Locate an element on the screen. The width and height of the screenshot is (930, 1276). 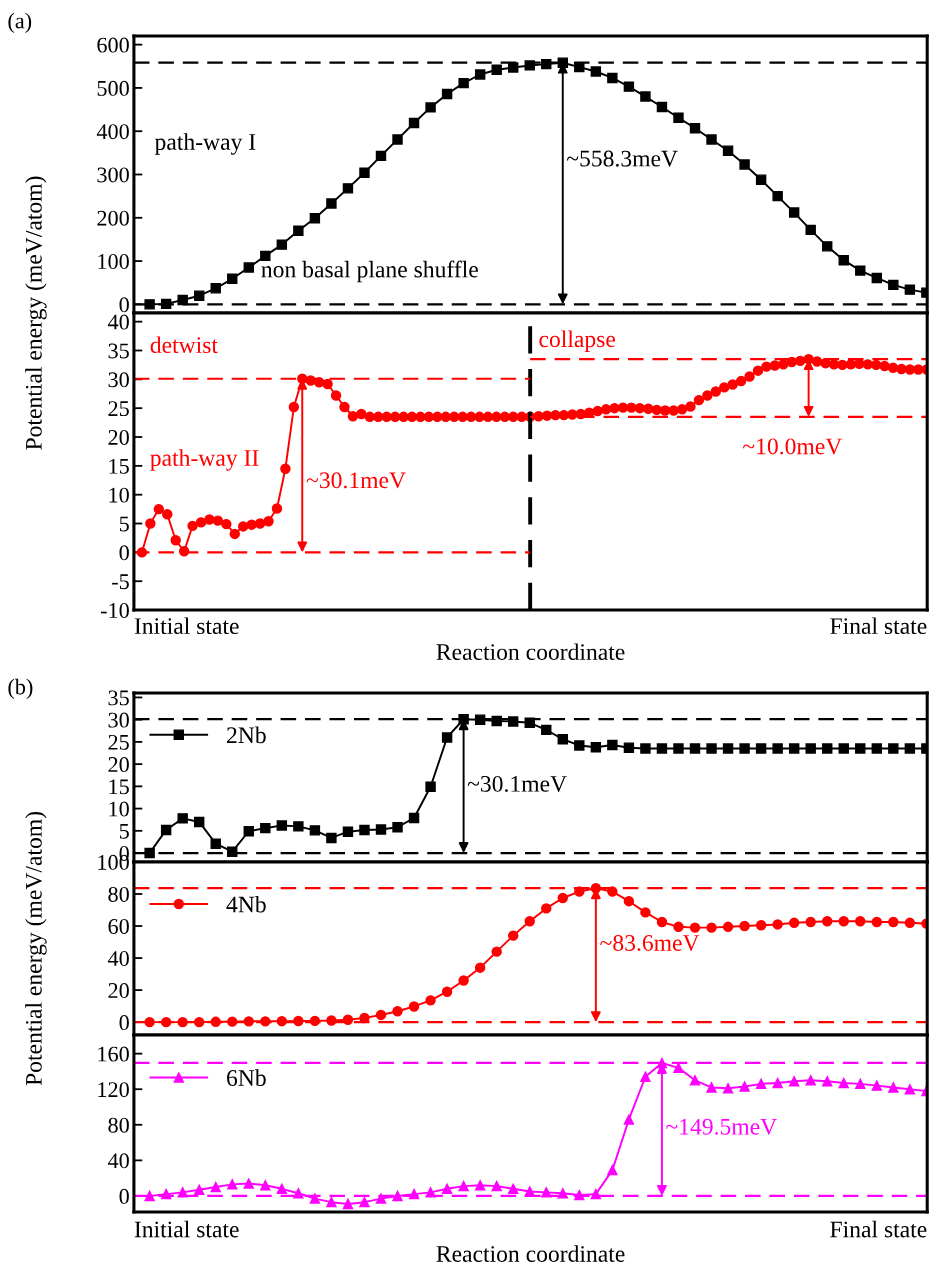
annotation: ~10.0meV is located at coordinates (793, 446).